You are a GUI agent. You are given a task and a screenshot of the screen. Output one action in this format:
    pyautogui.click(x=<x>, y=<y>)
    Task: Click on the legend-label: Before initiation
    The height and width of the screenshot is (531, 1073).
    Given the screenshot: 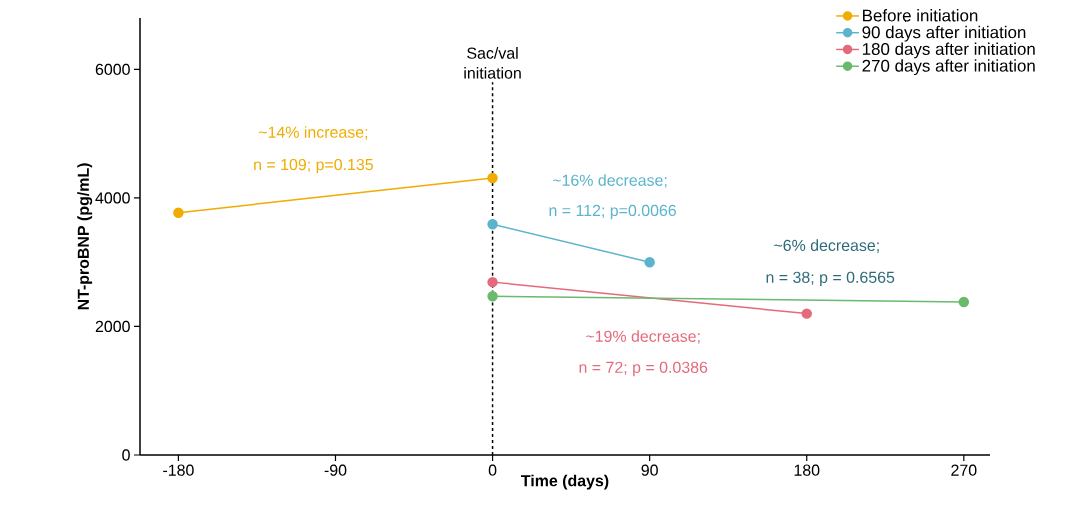 What is the action you would take?
    pyautogui.click(x=920, y=15)
    